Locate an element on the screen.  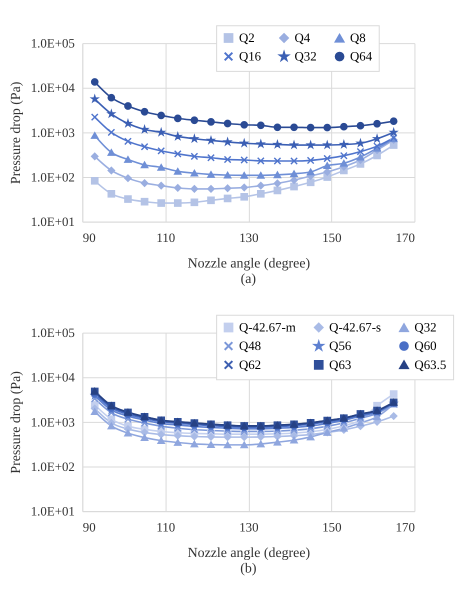
legend-label: Q-42.67-s is located at coordinates (355, 327).